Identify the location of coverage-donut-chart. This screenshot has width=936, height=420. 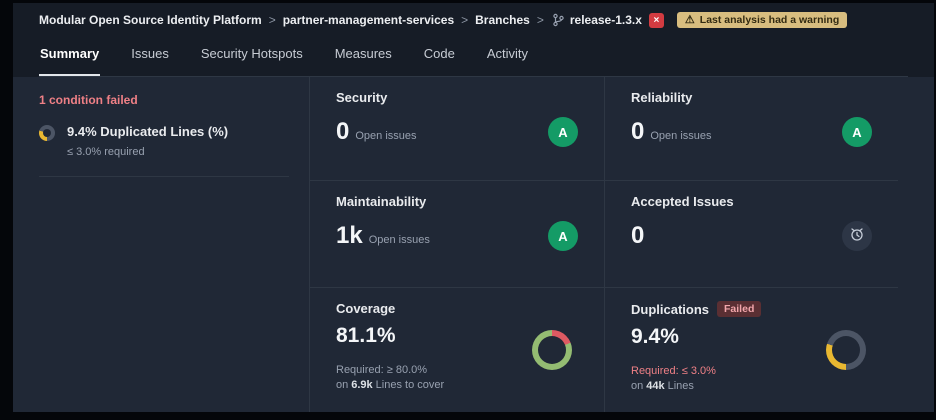
(552, 350).